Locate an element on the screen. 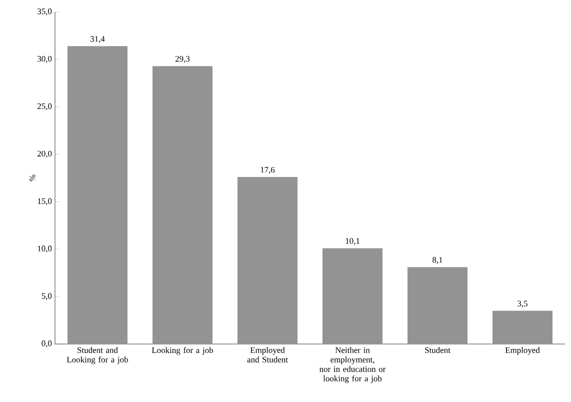 This screenshot has width=571, height=402. data-label: 17,6 is located at coordinates (267, 170).